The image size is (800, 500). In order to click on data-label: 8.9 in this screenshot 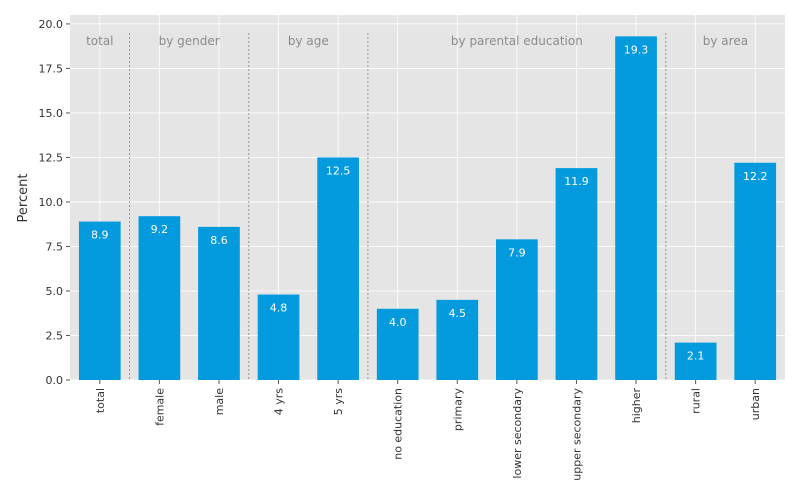, I will do `click(100, 235)`.